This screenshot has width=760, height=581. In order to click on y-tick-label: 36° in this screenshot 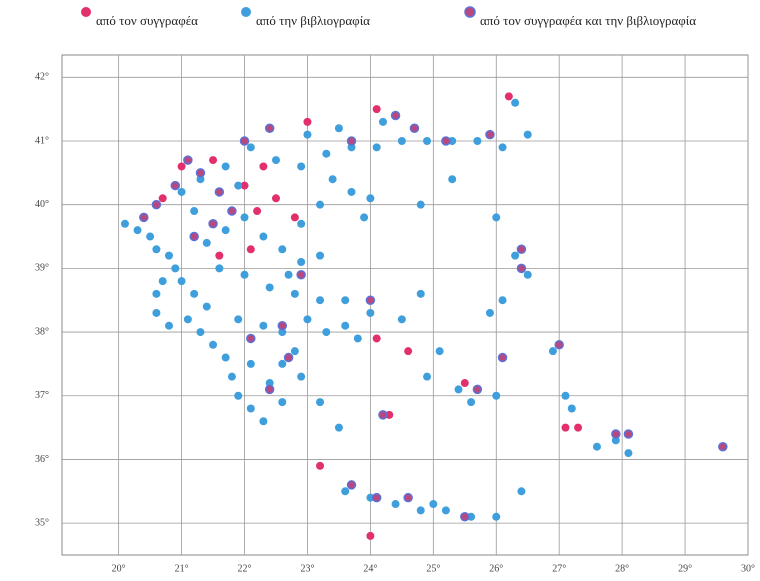, I will do `click(42, 459)`.